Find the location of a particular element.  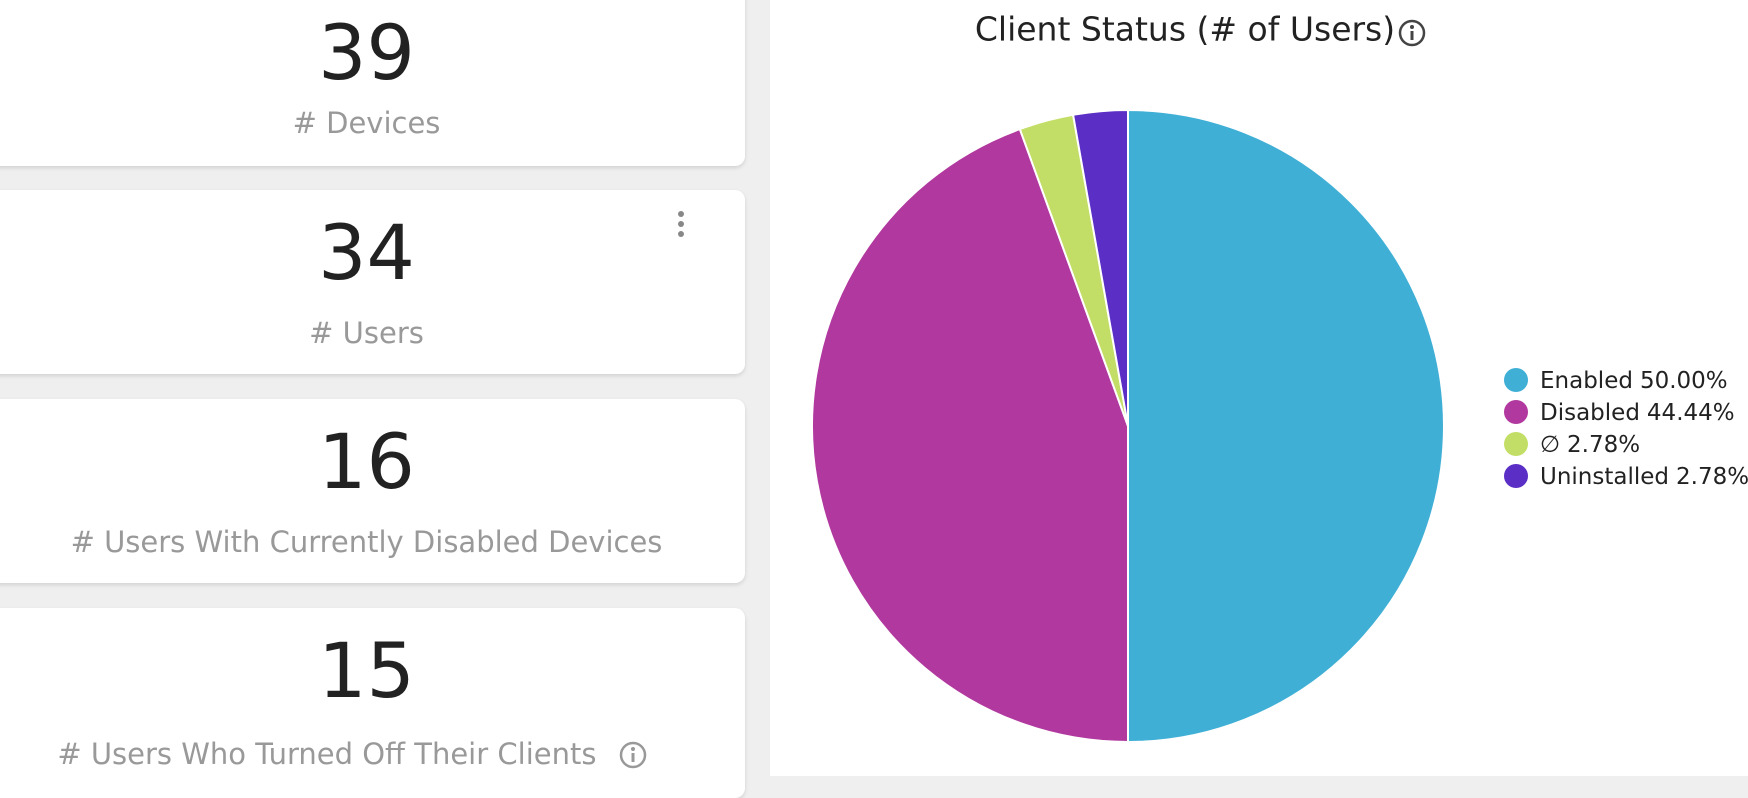

stat-value: 34 is located at coordinates (366, 252).